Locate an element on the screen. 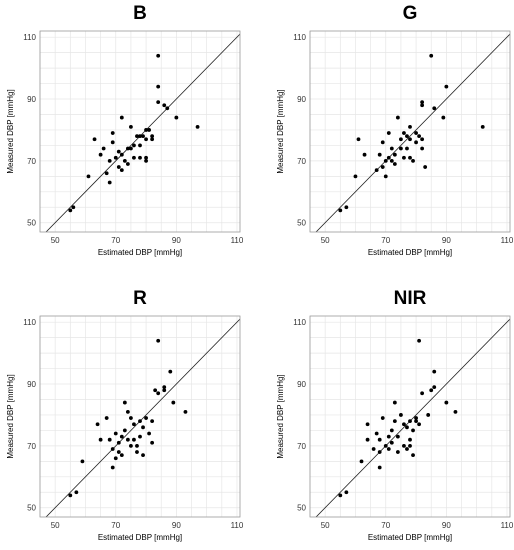 The height and width of the screenshot is (550, 514). panel-title: NIR is located at coordinates (410, 298).